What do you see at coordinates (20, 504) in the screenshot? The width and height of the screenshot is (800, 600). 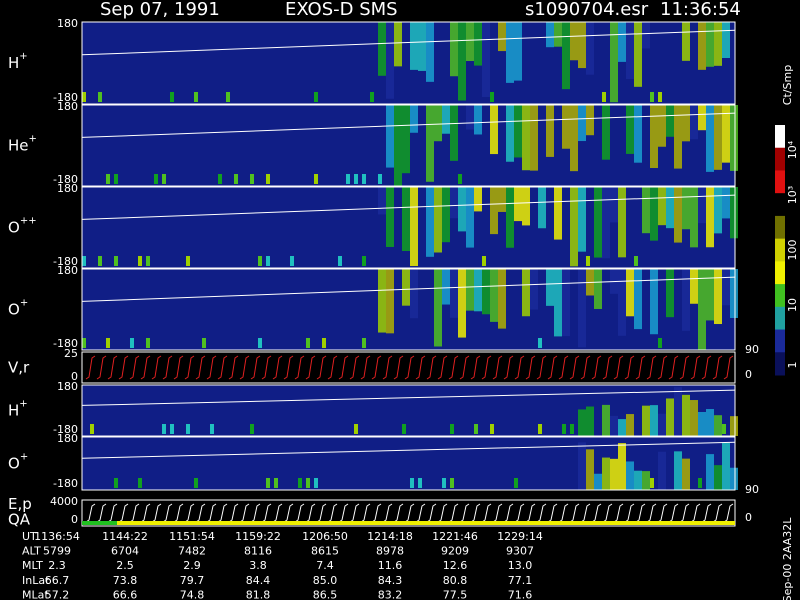 I see `panel-label-text: E,p` at bounding box center [20, 504].